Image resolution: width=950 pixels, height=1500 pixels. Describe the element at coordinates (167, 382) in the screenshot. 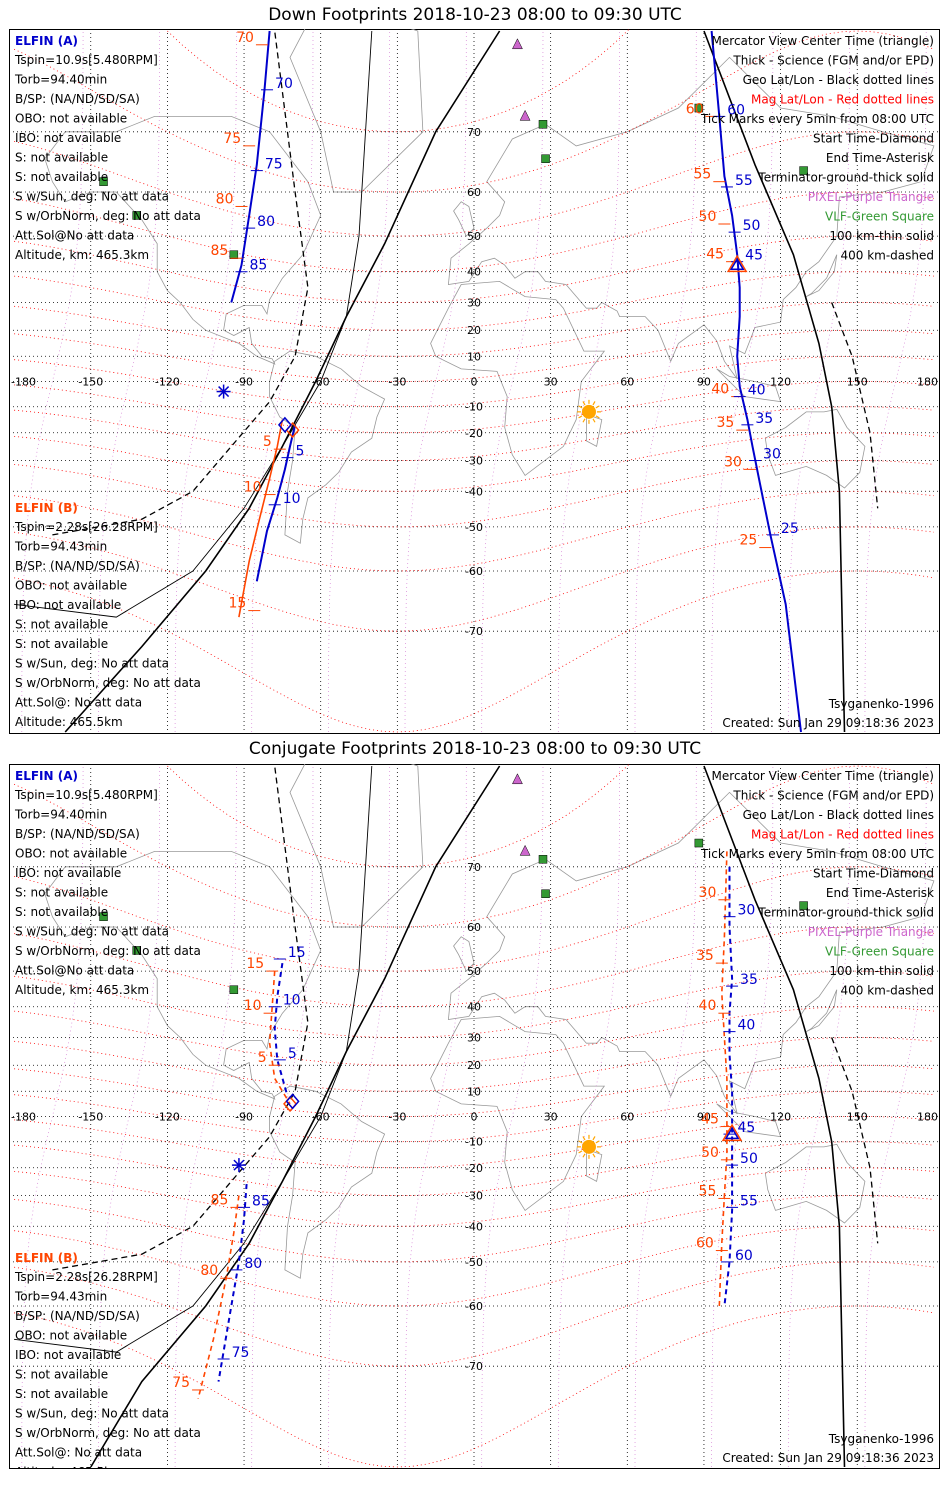

I see `lon-tick-label: -120` at that location.